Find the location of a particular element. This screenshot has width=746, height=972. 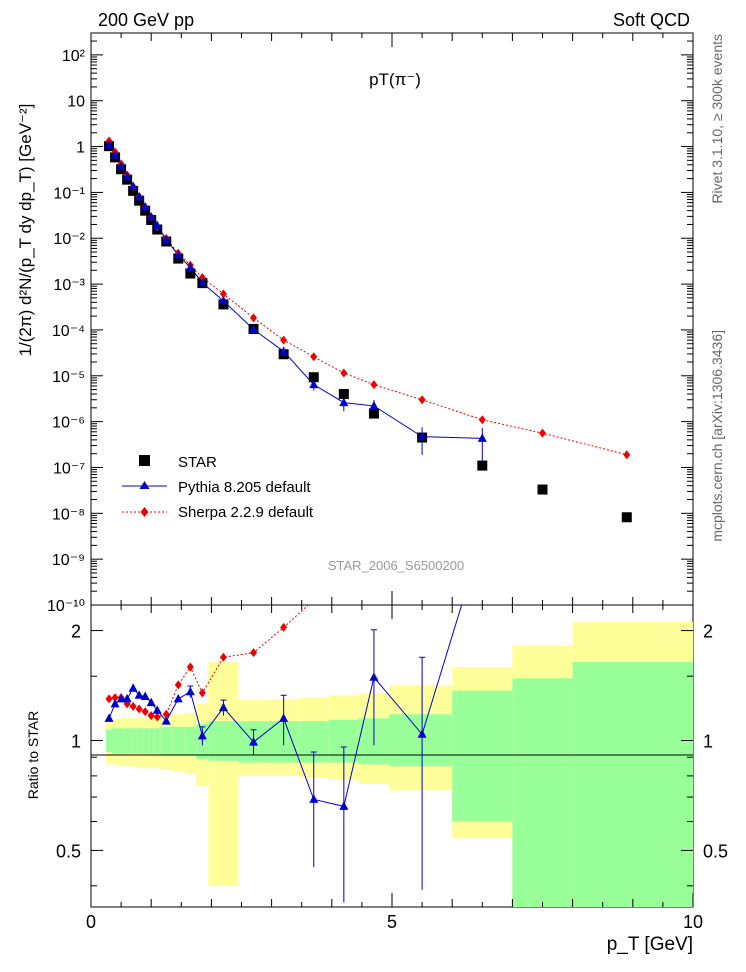

band-outer is located at coordinates (223, 774).